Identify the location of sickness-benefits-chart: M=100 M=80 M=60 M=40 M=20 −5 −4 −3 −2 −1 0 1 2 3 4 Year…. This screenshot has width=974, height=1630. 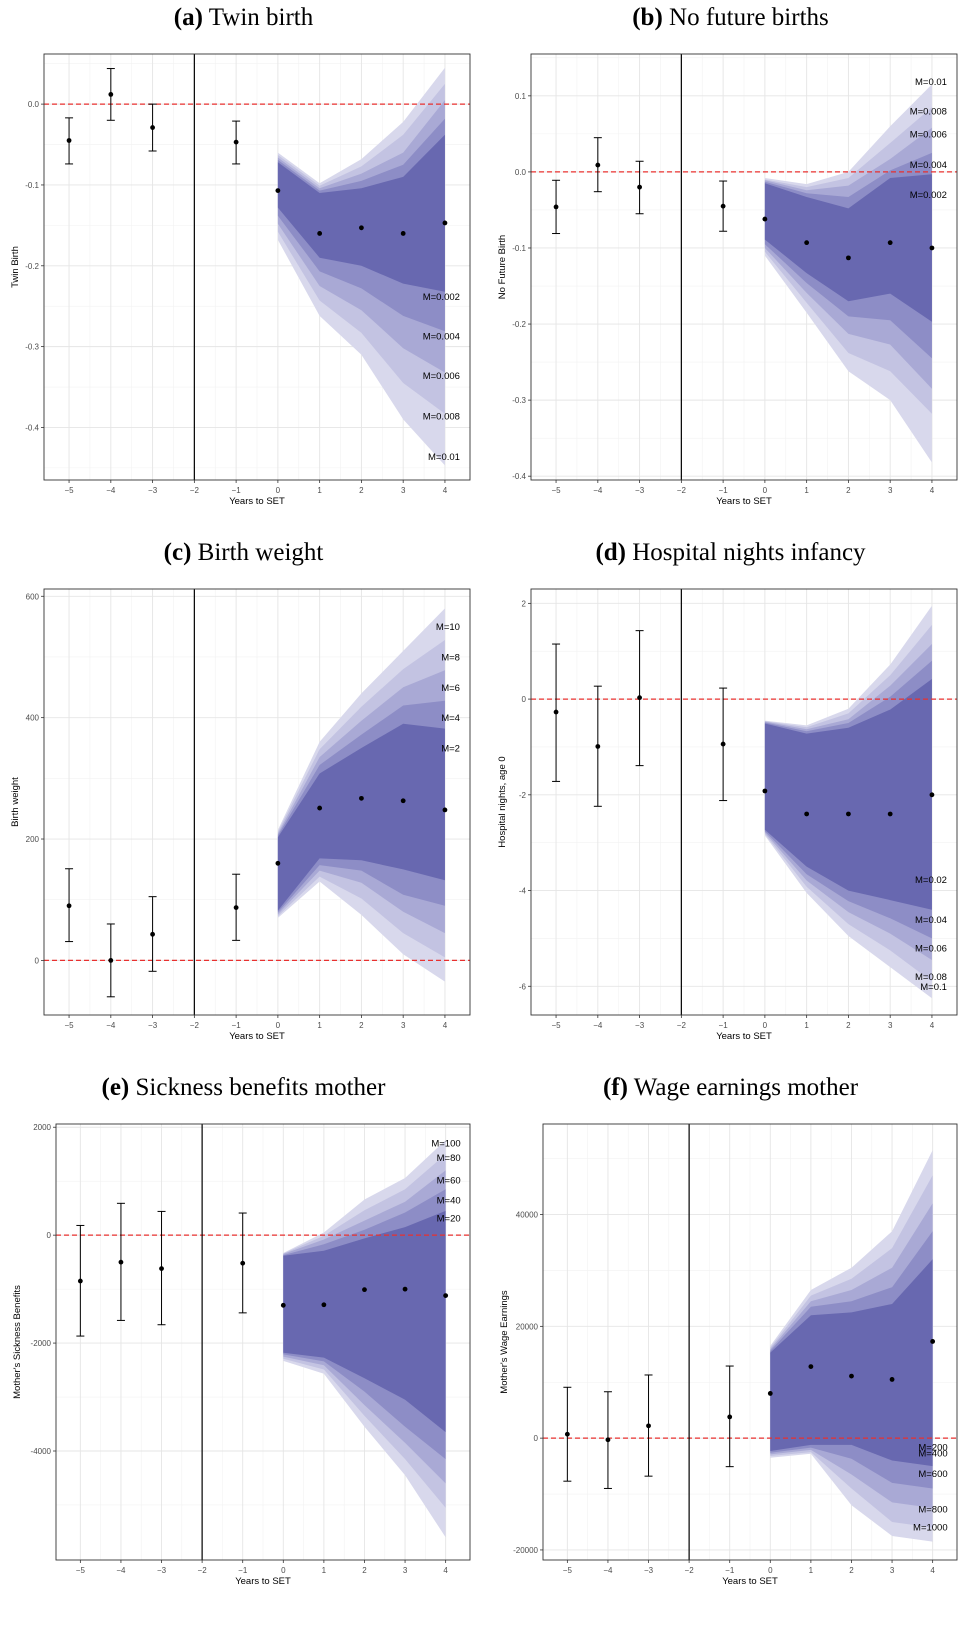
(241, 1355).